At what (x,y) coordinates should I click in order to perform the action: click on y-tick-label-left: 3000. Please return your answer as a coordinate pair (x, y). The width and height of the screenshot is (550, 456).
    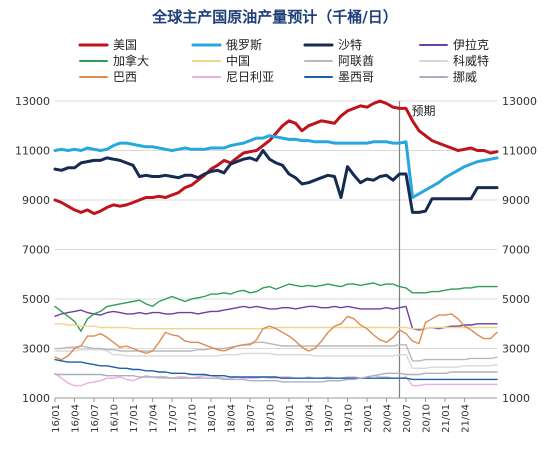
    Looking at the image, I should click on (36, 349).